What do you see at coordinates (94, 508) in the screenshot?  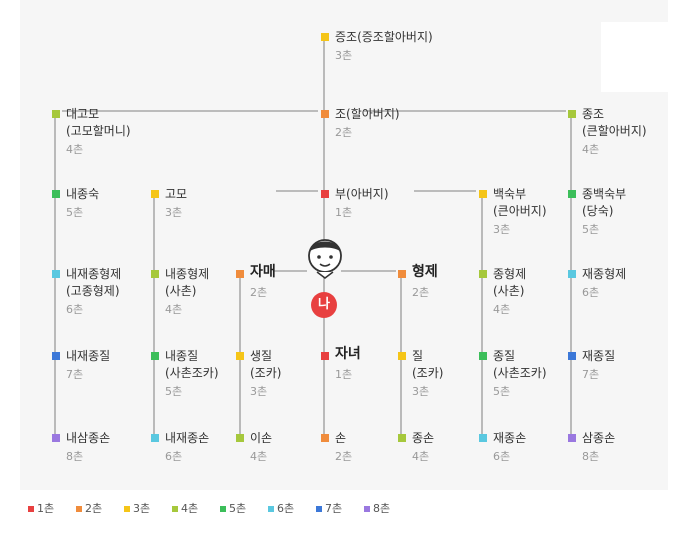 I see `legend-label: 2촌` at bounding box center [94, 508].